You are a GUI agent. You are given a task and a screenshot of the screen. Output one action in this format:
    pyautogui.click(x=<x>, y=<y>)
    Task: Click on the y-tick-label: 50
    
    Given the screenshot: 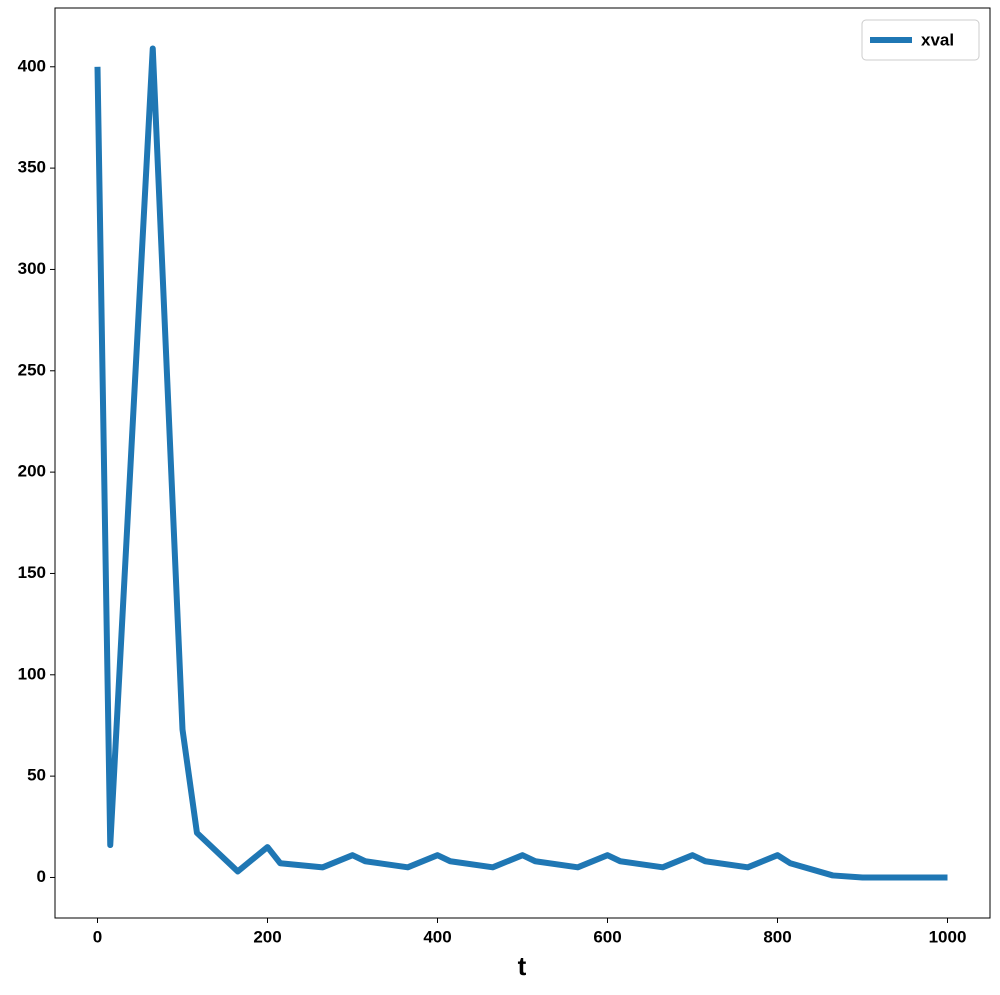 What is the action you would take?
    pyautogui.click(x=36, y=775)
    